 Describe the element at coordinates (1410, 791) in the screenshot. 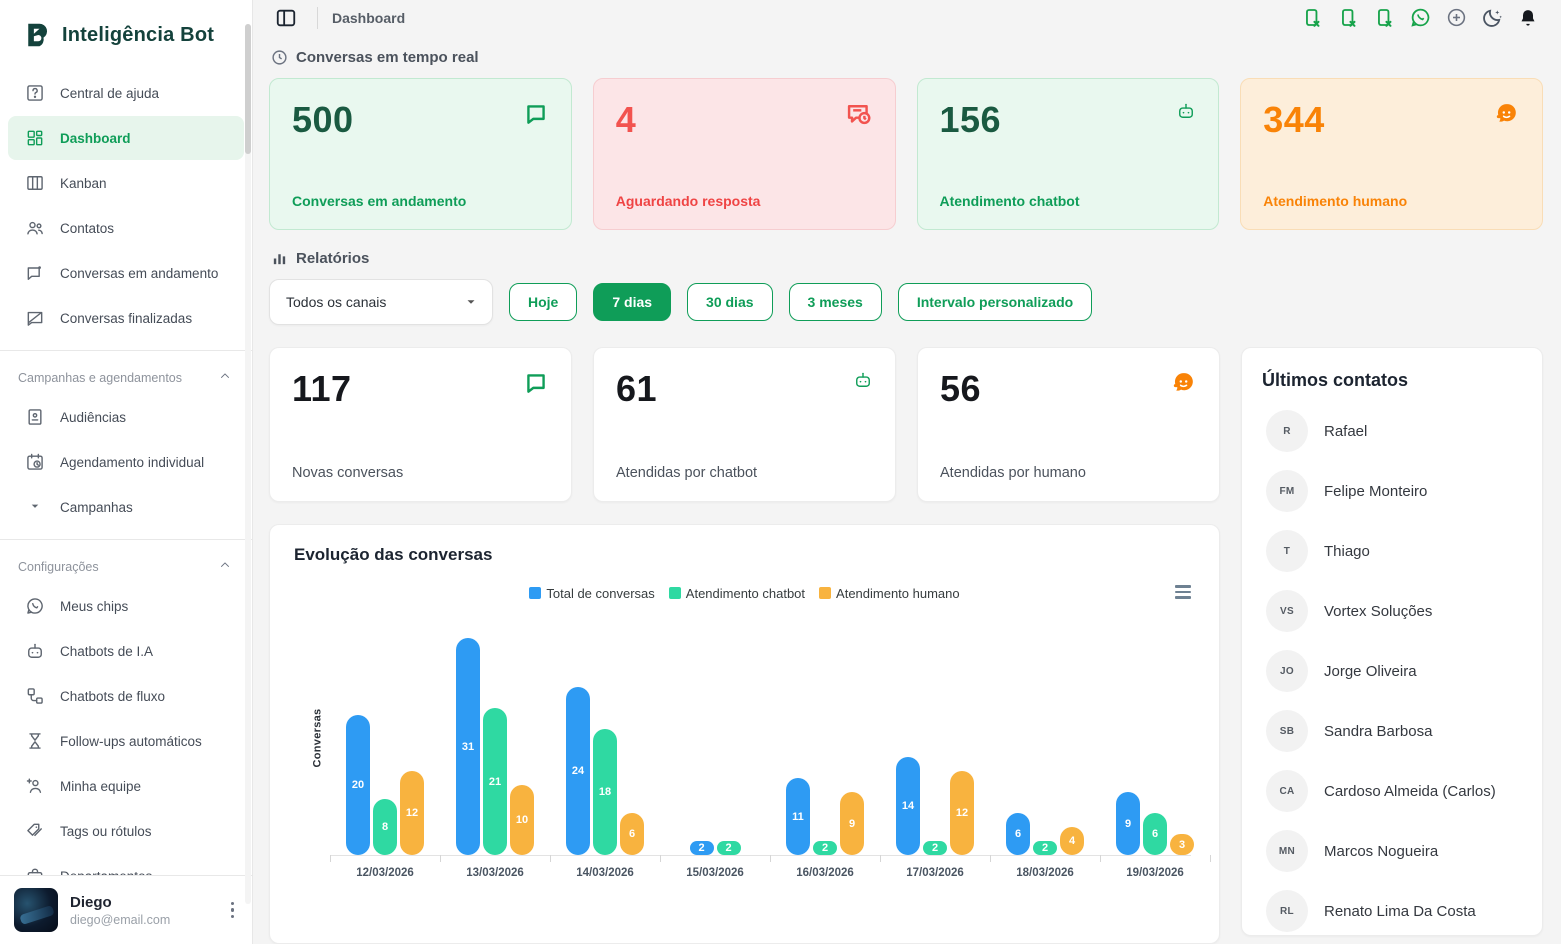

I see `contact-name: Cardoso Almeida (Carlos)` at that location.